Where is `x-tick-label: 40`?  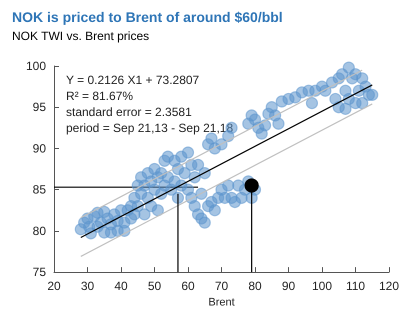
x-tick-label: 40 is located at coordinates (121, 286).